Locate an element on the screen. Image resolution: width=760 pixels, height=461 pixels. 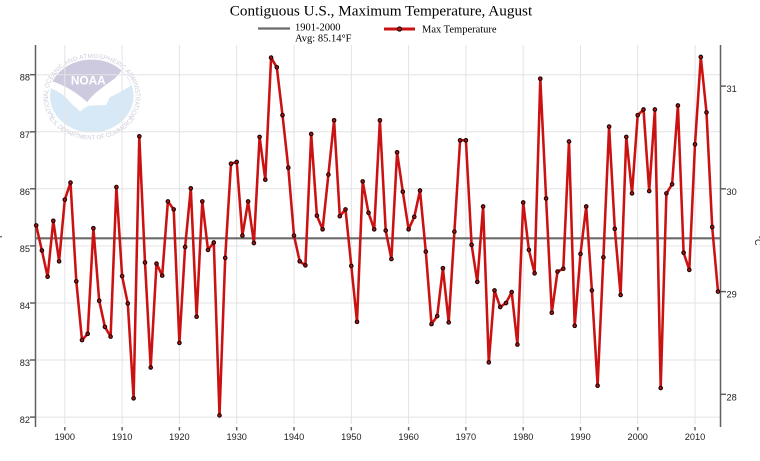
svg-text: 28 is located at coordinates (732, 397).